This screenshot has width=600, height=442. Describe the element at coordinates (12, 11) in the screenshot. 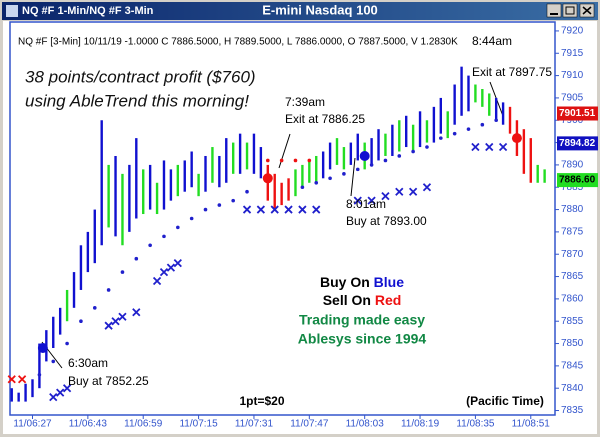

I see `app-icon` at that location.